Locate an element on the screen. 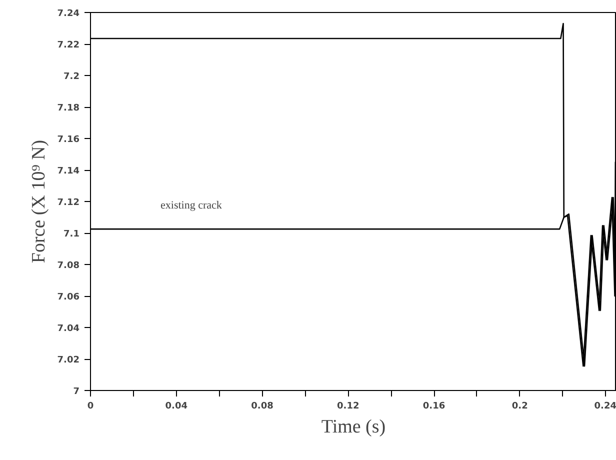 The height and width of the screenshot is (460, 616). y-axis-title: Force (X 10⁹ N) is located at coordinates (39, 202).